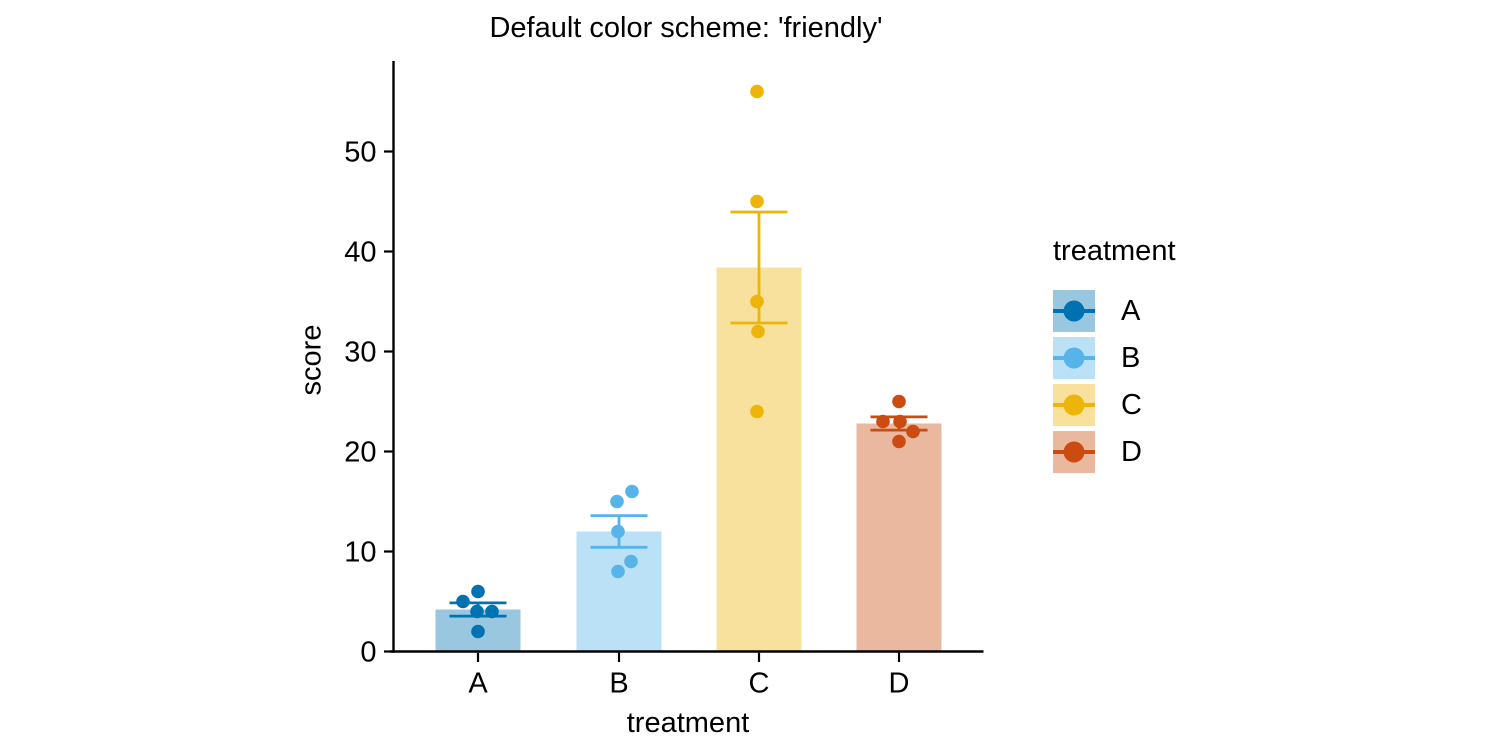 This screenshot has width=1500, height=750. Describe the element at coordinates (360, 253) in the screenshot. I see `y-tick-label-40: 40` at that location.